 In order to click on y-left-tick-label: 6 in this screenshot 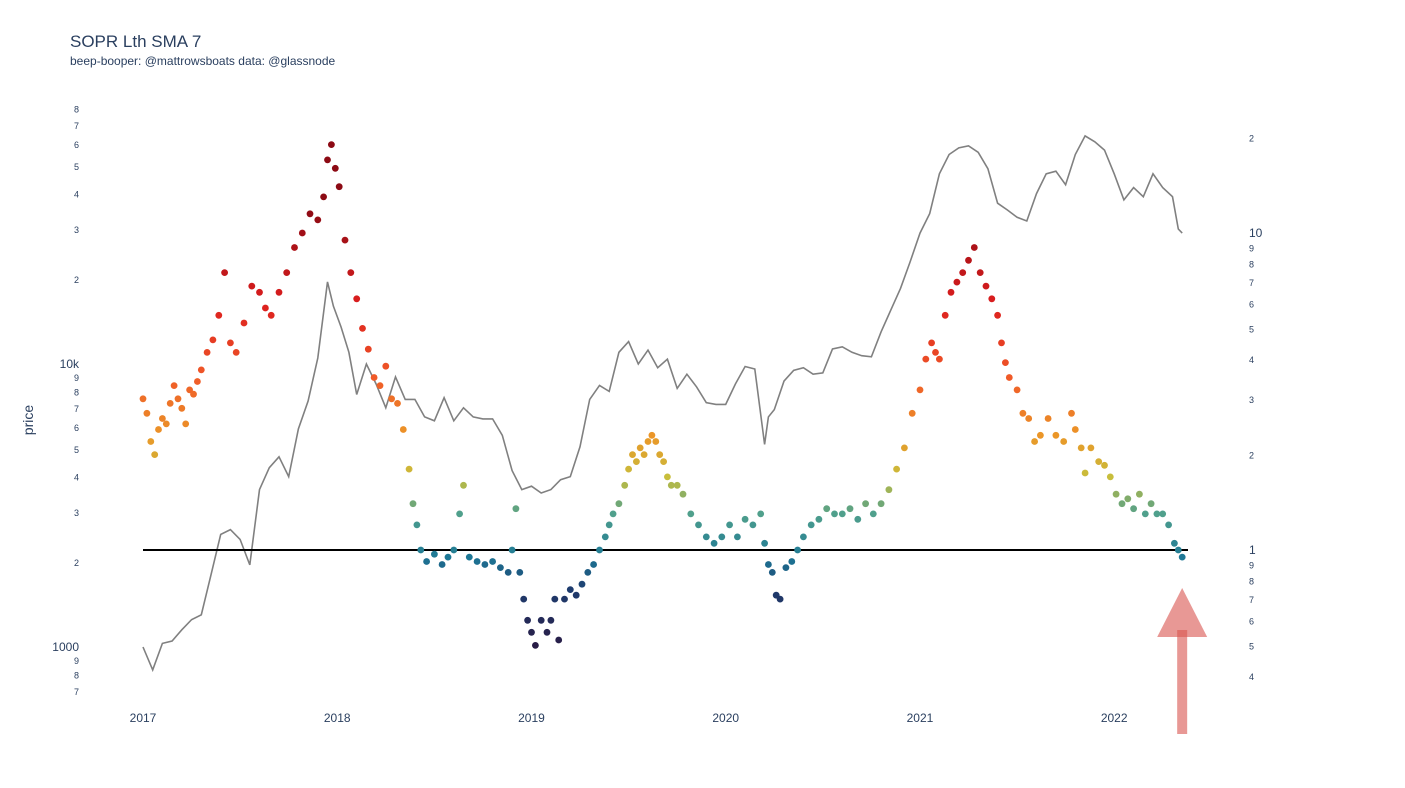, I will do `click(76, 428)`.